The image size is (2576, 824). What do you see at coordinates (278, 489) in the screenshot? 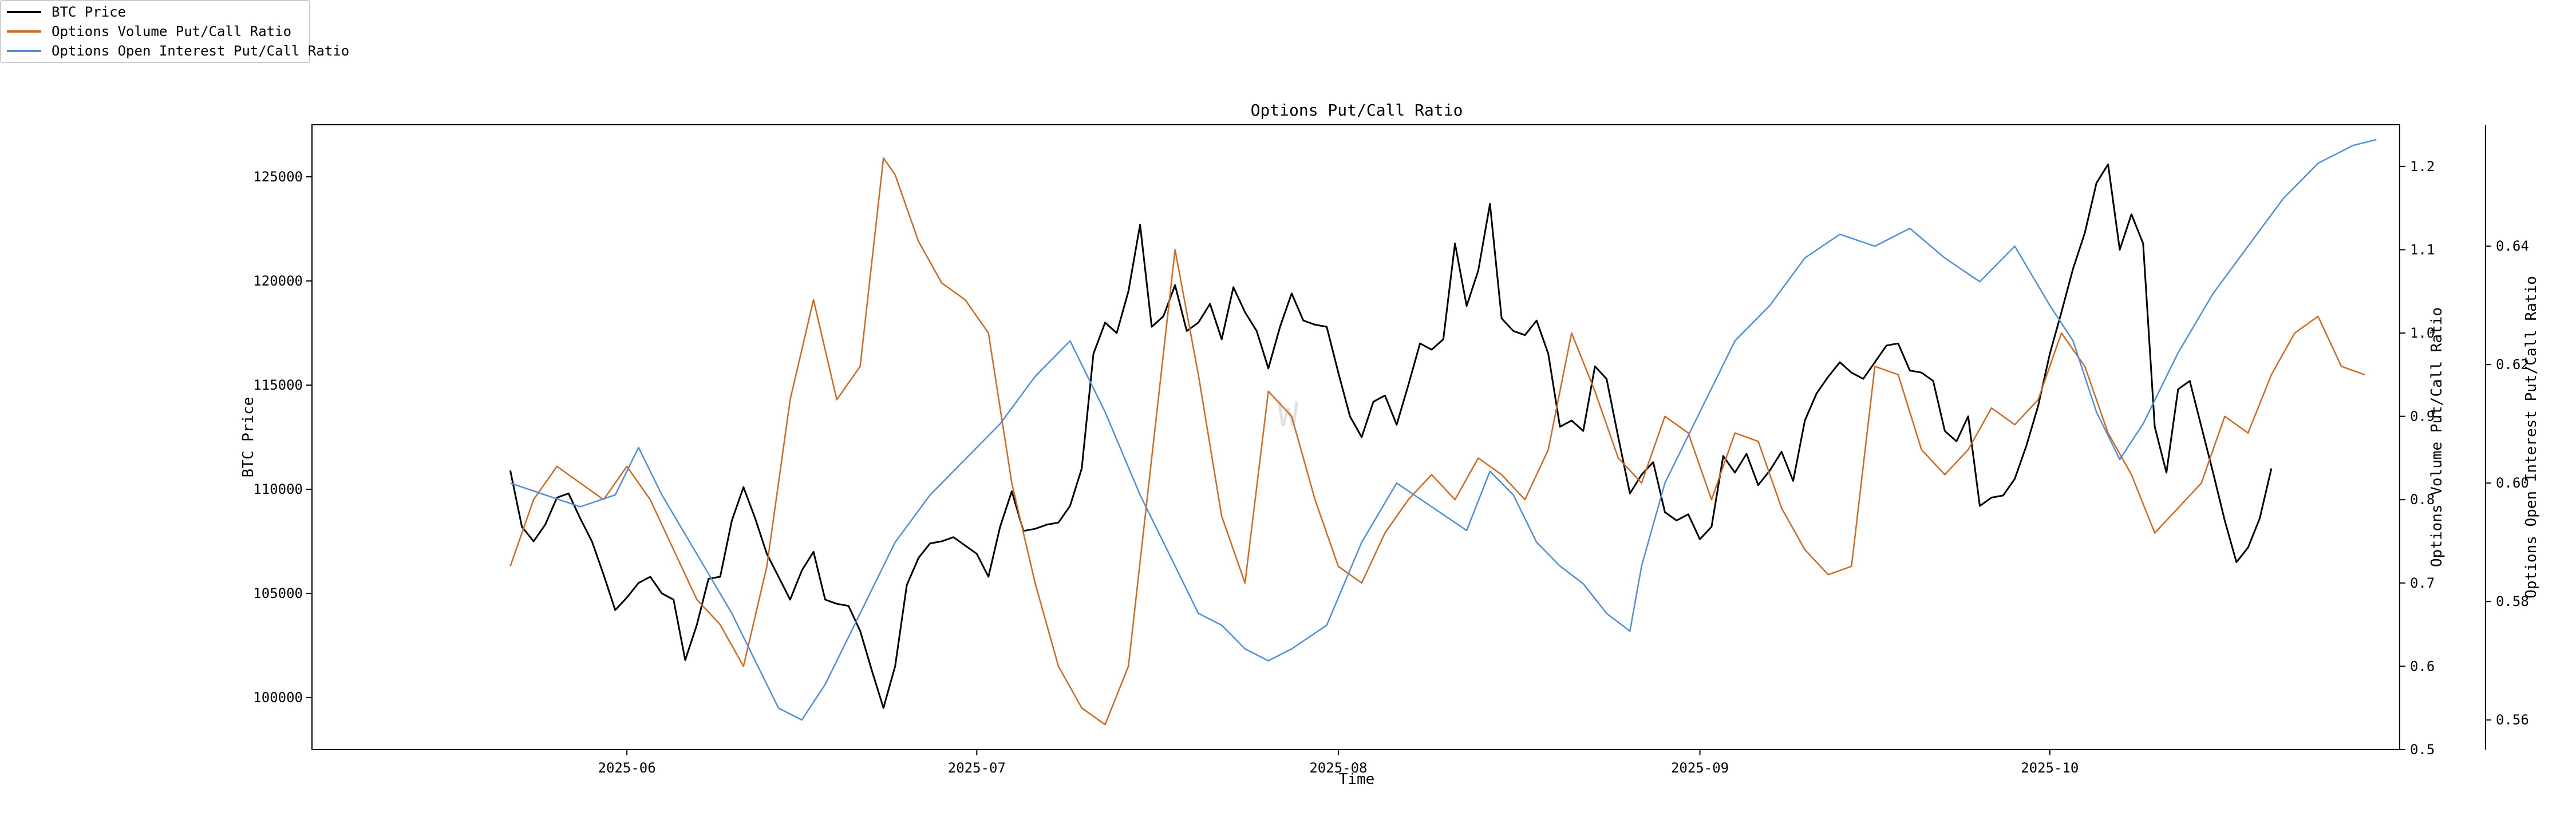
I see `y-left-tick-label: 110000` at bounding box center [278, 489].